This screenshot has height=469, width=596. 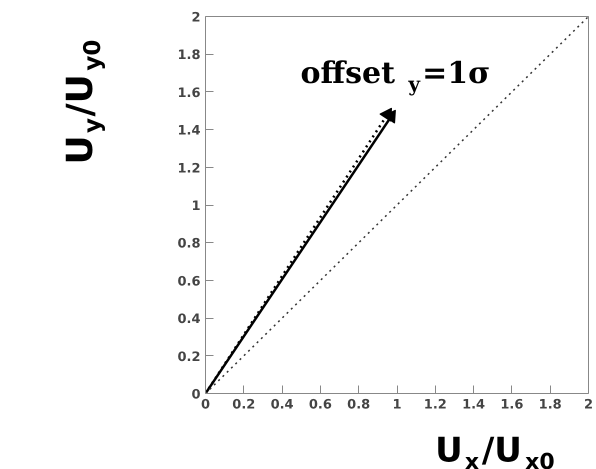 I want to click on x-tick-label: 1, so click(x=397, y=405).